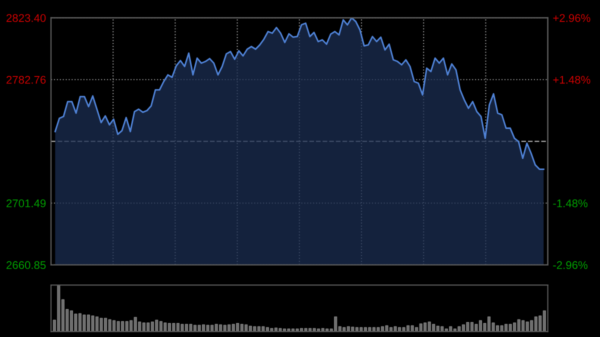  What do you see at coordinates (571, 18) in the screenshot?
I see `y2-tick-label: +2.96%` at bounding box center [571, 18].